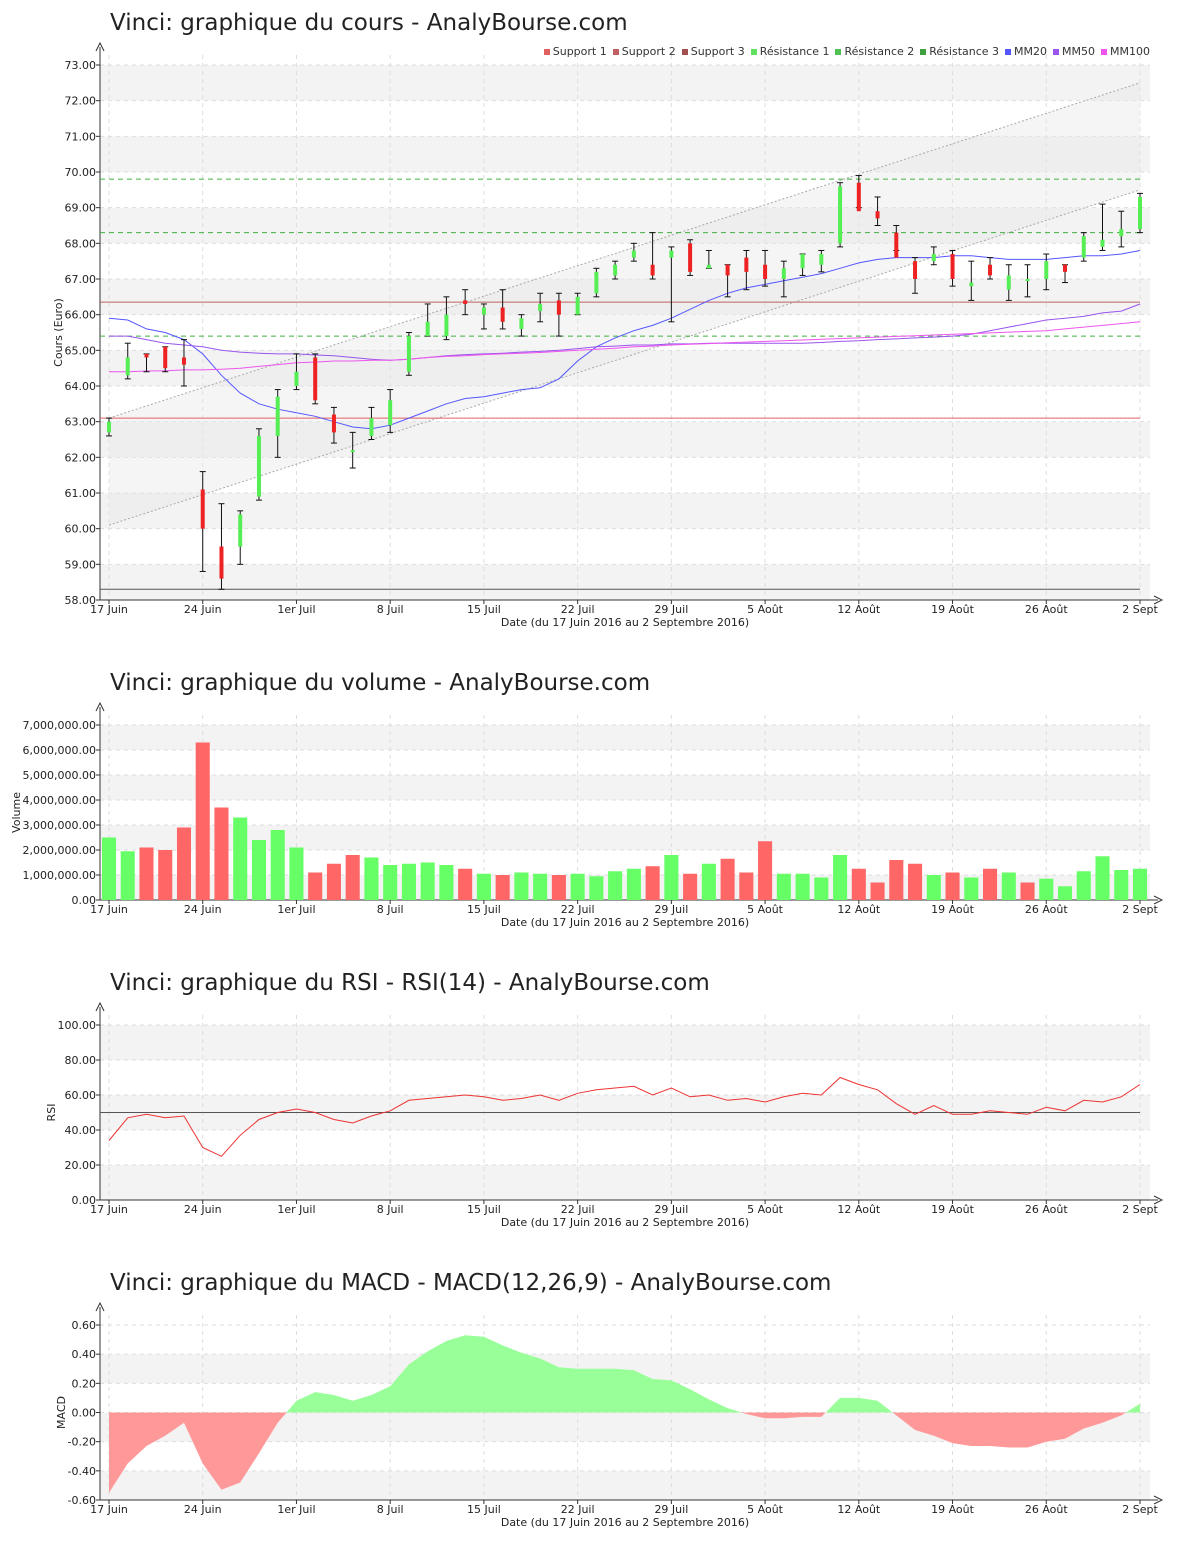 This screenshot has height=1550, width=1200. I want to click on y-tick-label: 69.00, so click(81, 208).